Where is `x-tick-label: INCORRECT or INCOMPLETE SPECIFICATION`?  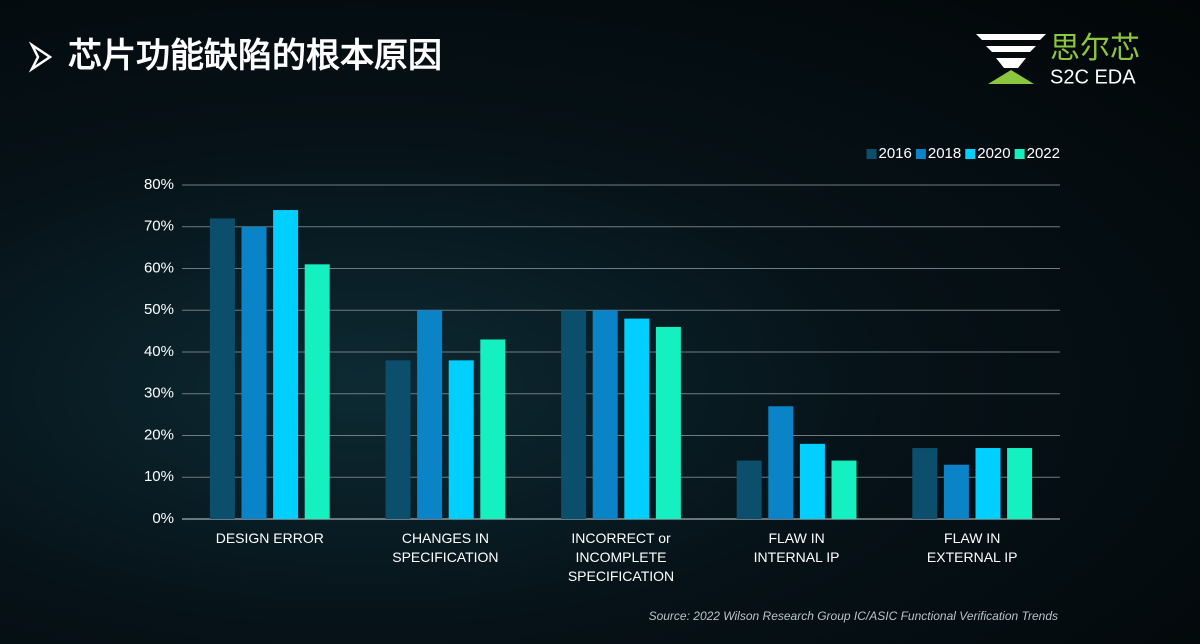
x-tick-label: INCORRECT or INCOMPLETE SPECIFICATION is located at coordinates (621, 557).